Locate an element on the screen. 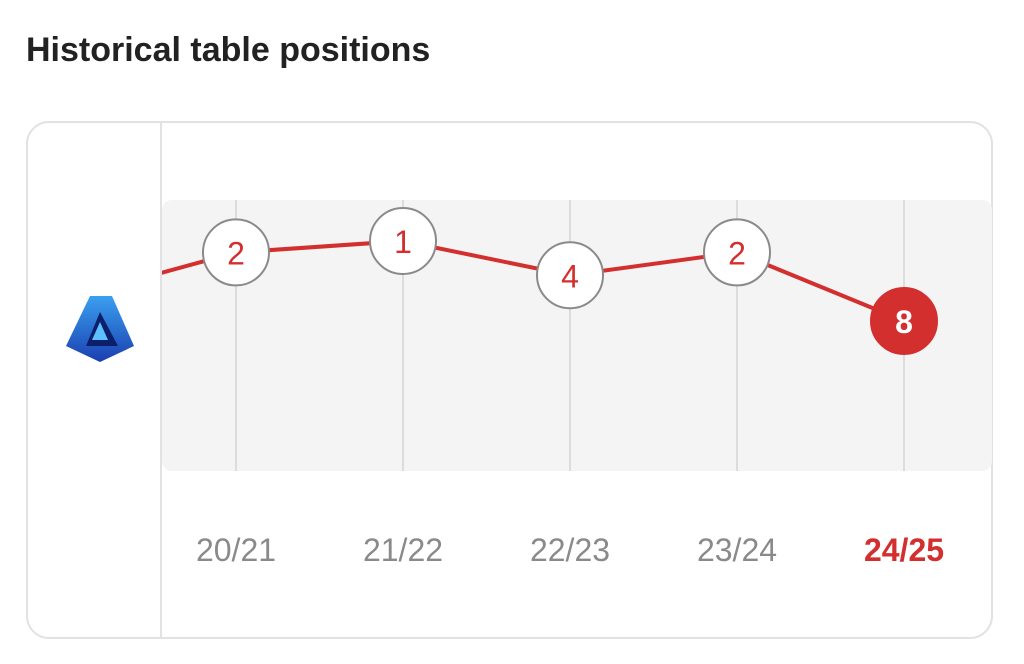 The image size is (1024, 664). league-logo is located at coordinates (100, 329).